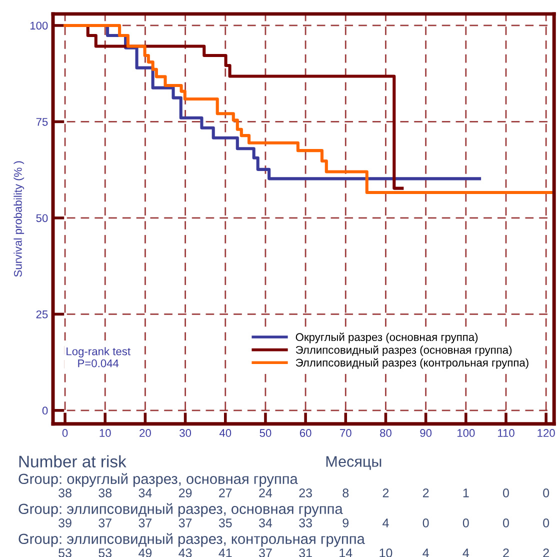  I want to click on text: 41, so click(225, 552).